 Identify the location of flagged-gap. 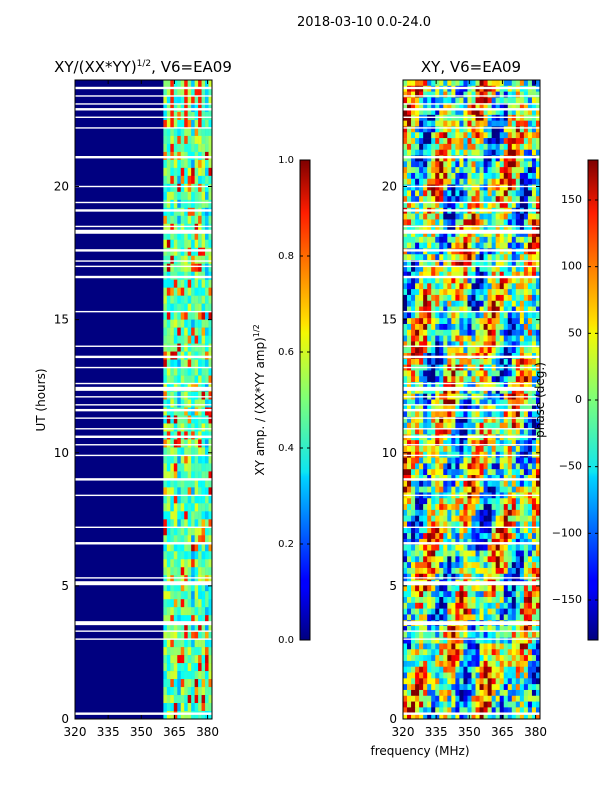
(143, 367).